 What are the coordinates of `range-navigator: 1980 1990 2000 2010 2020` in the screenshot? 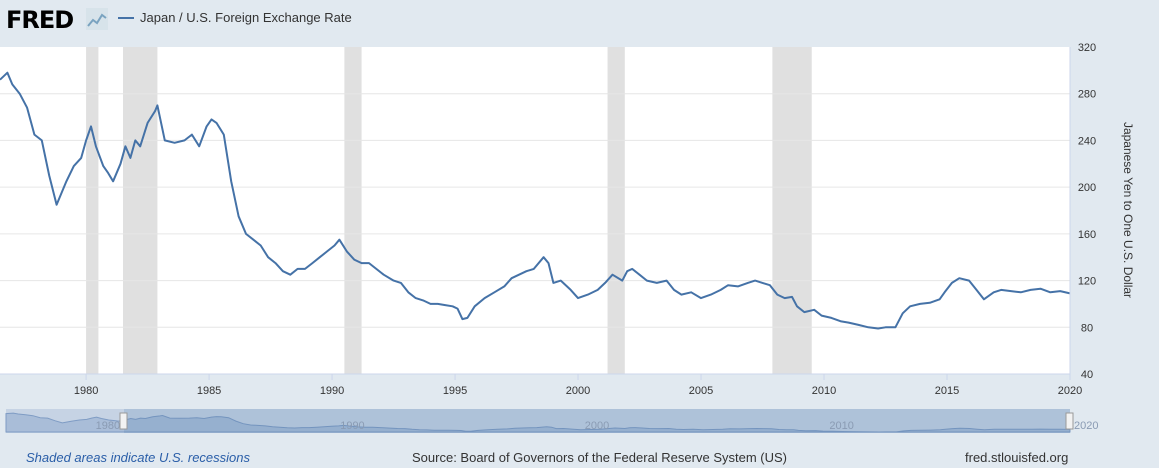 It's located at (552, 421).